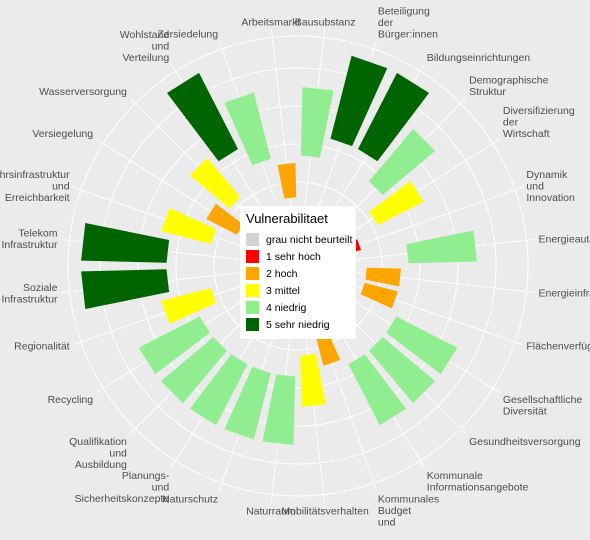 The height and width of the screenshot is (540, 590). What do you see at coordinates (509, 86) in the screenshot?
I see `category-label: Demographische Struktur` at bounding box center [509, 86].